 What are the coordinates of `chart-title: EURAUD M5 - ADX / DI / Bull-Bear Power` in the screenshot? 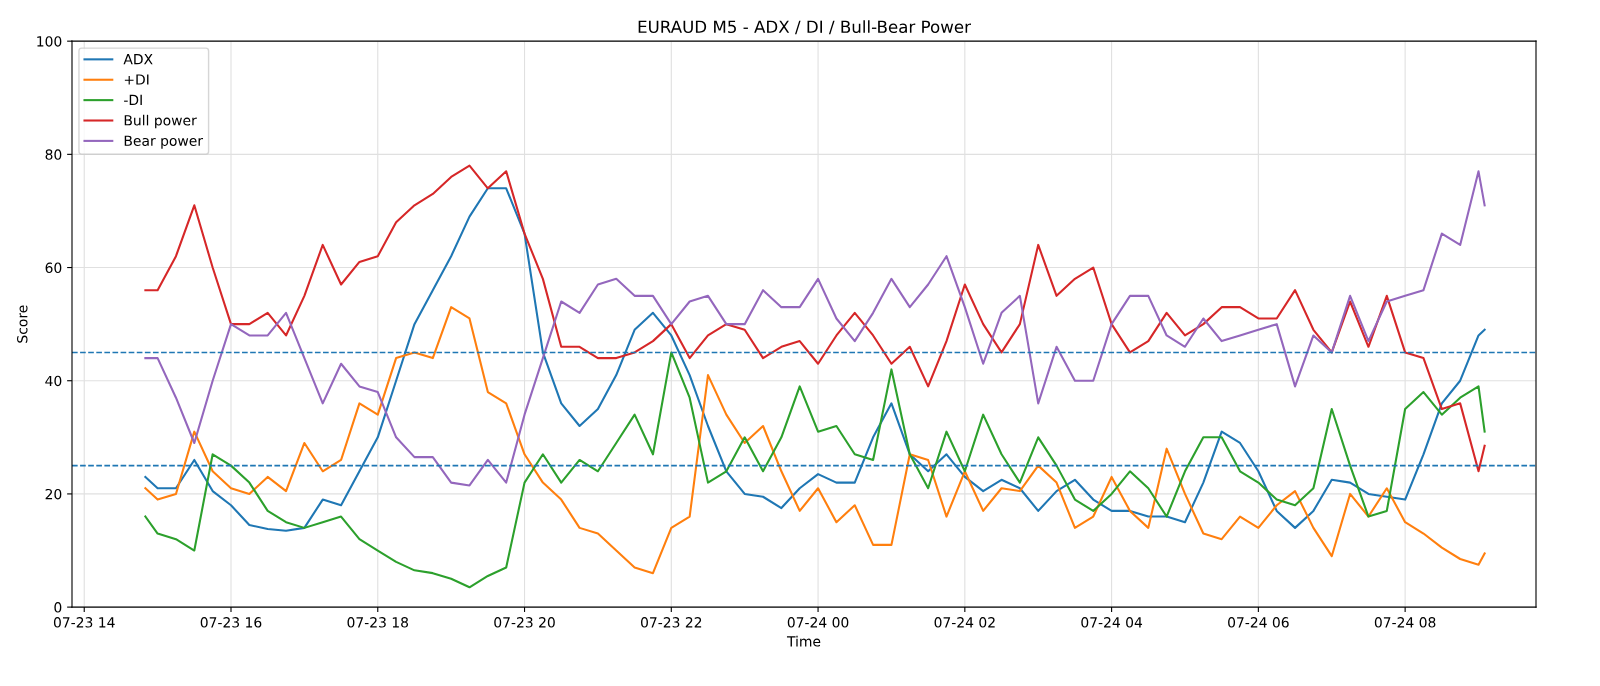 It's located at (804, 27).